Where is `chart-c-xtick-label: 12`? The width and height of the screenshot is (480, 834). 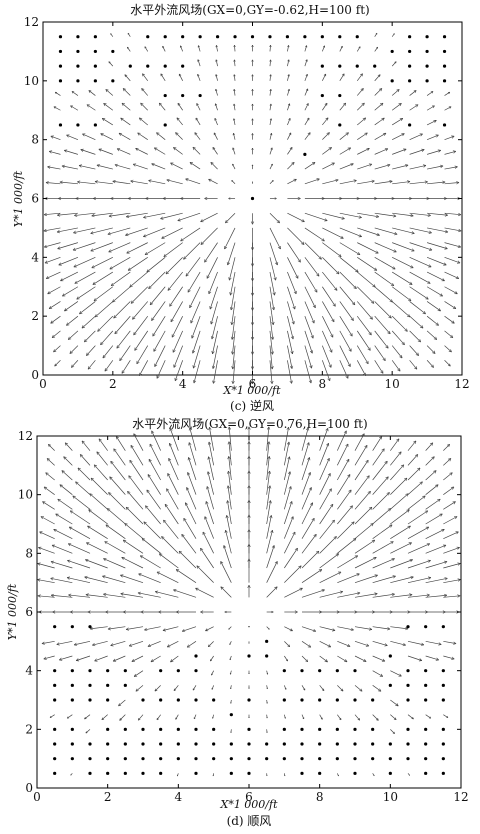
chart-c-xtick-label: 12 is located at coordinates (461, 384).